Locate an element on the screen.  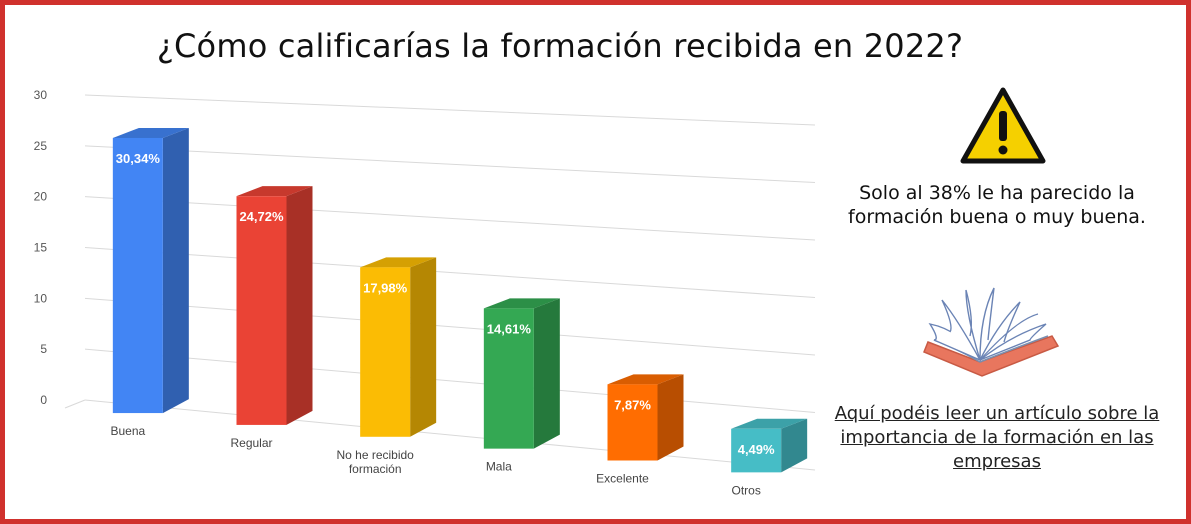
bar-3: 17,98% is located at coordinates (398, 347).